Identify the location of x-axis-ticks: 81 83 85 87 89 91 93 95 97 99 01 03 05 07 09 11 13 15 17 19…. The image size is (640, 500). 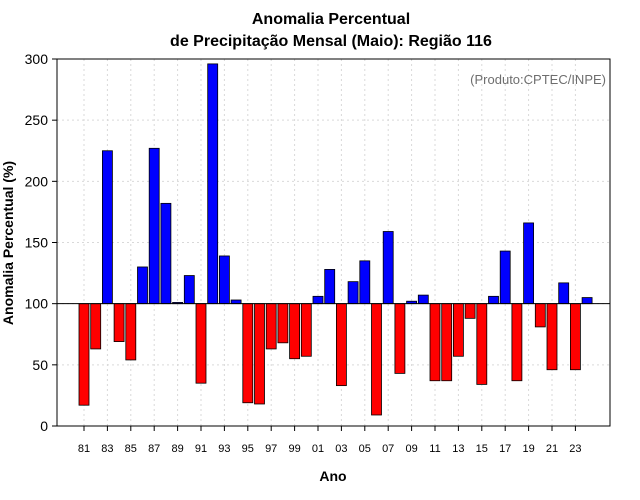
(330, 440).